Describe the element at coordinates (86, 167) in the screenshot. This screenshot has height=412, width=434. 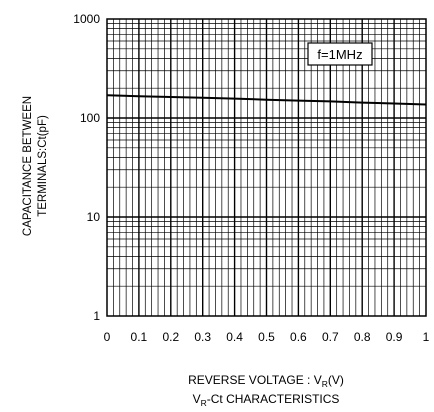
I see `y-tick-labels: 1 10 100 1000` at that location.